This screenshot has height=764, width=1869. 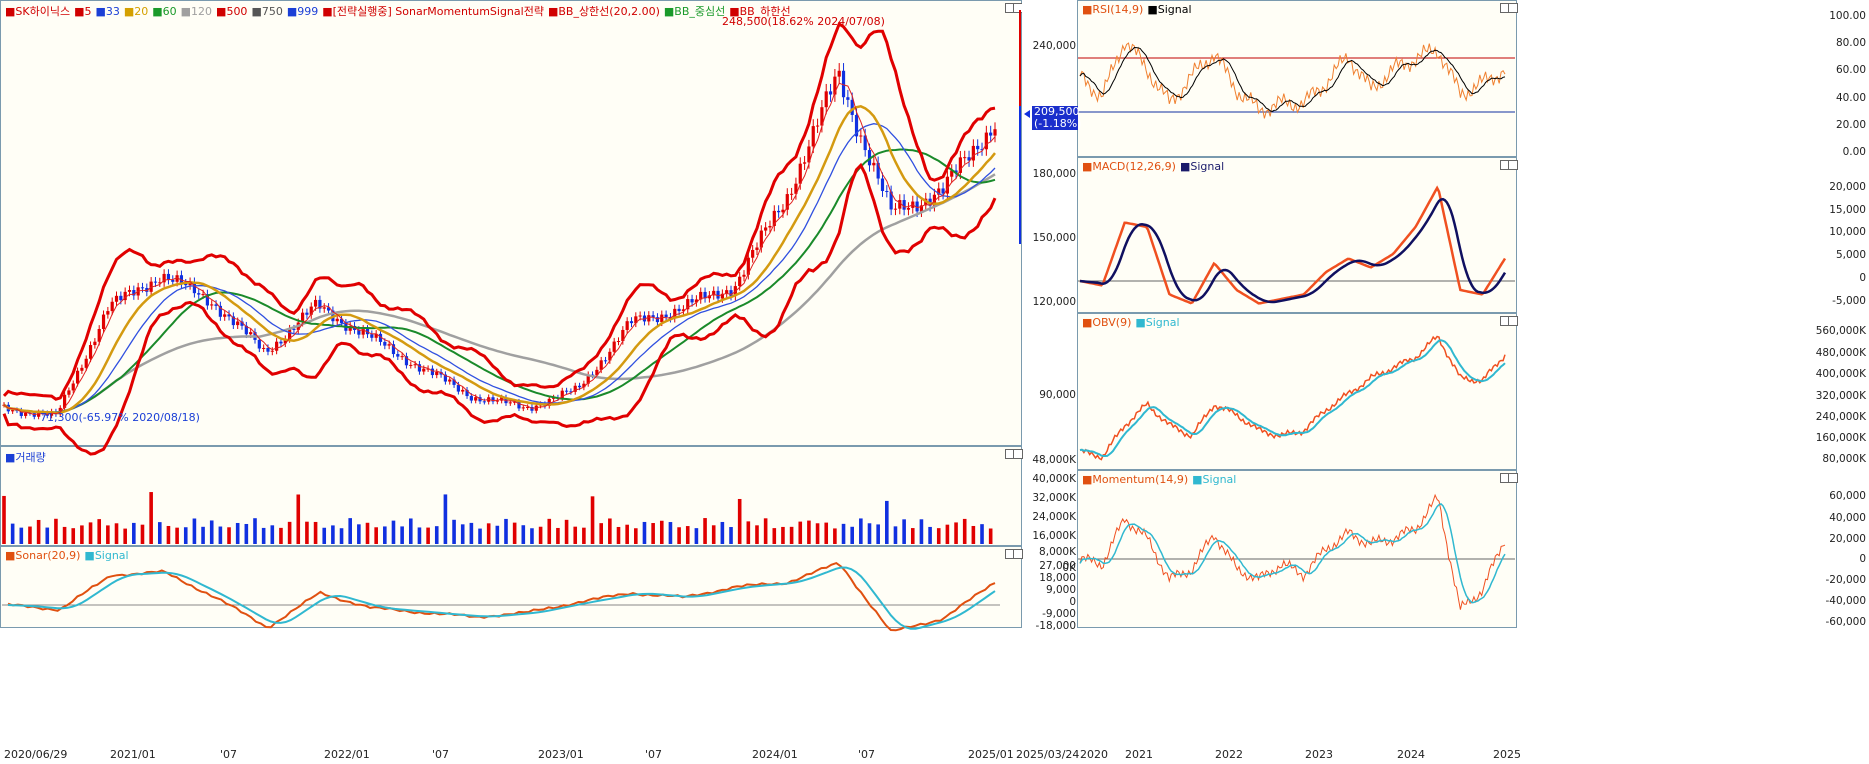 What do you see at coordinates (694, 11) in the screenshot?
I see `legend-entry: ■BB_중심선` at bounding box center [694, 11].